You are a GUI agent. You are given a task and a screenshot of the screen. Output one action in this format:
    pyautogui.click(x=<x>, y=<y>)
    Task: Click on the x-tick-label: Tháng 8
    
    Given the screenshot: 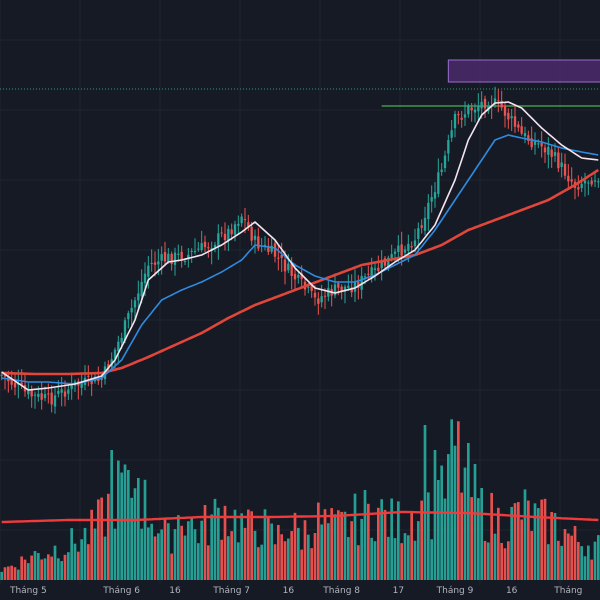 What is the action you would take?
    pyautogui.click(x=341, y=591)
    